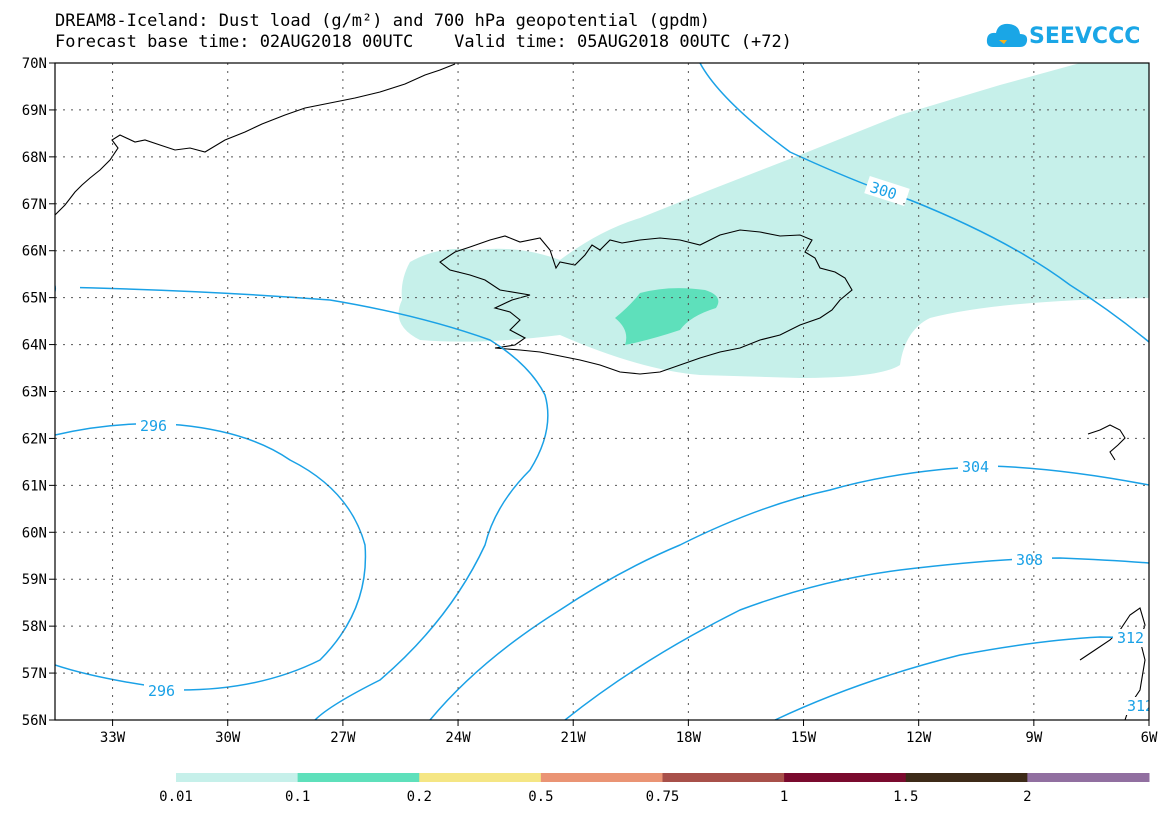 The width and height of the screenshot is (1175, 815). Describe the element at coordinates (34, 439) in the screenshot. I see `lat-label: 62N` at that location.